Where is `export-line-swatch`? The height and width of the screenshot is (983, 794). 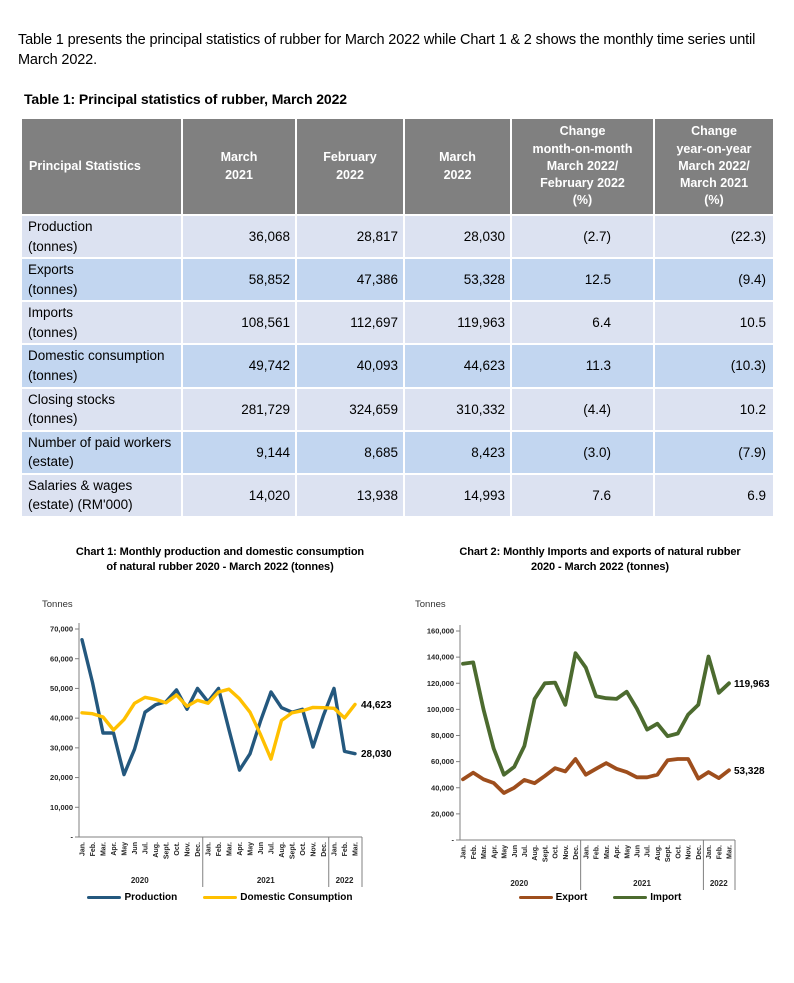
export-line-swatch is located at coordinates (535, 897).